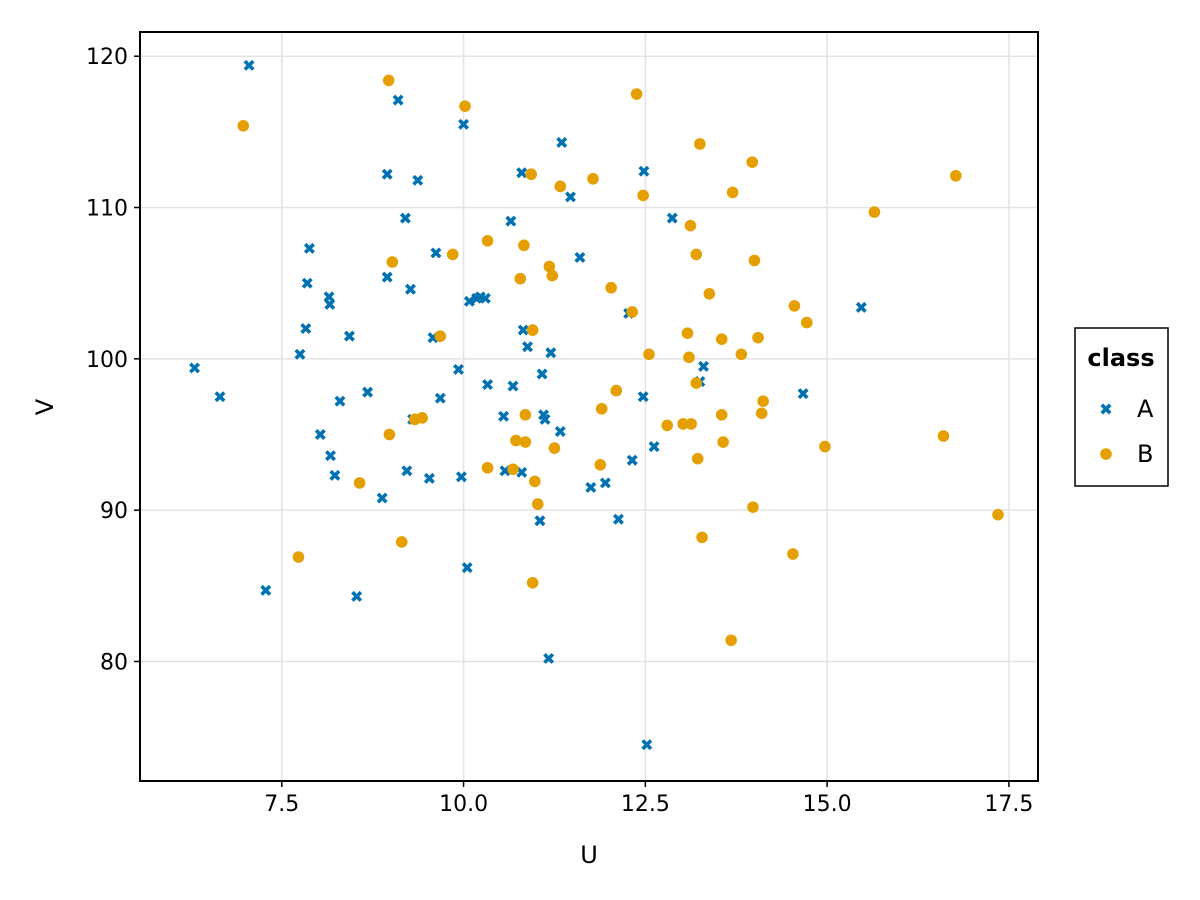 The image size is (1200, 900). What do you see at coordinates (1106, 454) in the screenshot?
I see `legend-marker-b` at bounding box center [1106, 454].